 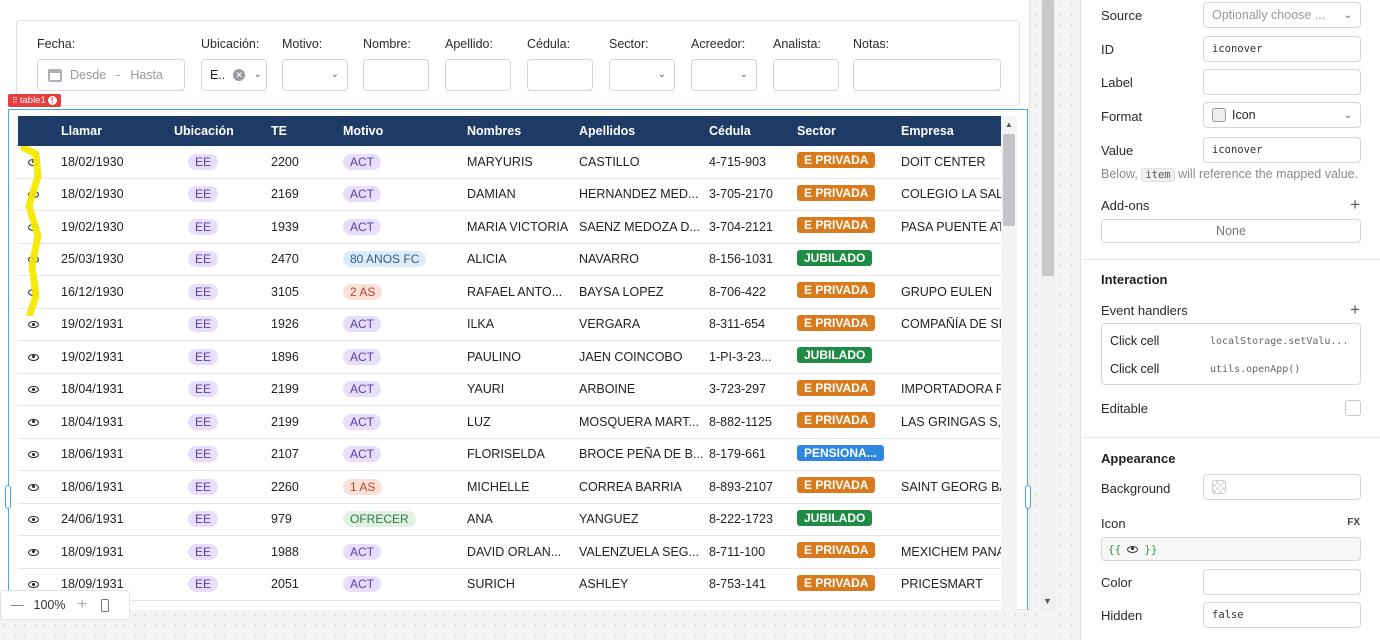 I want to click on cedula-input, so click(x=560, y=75).